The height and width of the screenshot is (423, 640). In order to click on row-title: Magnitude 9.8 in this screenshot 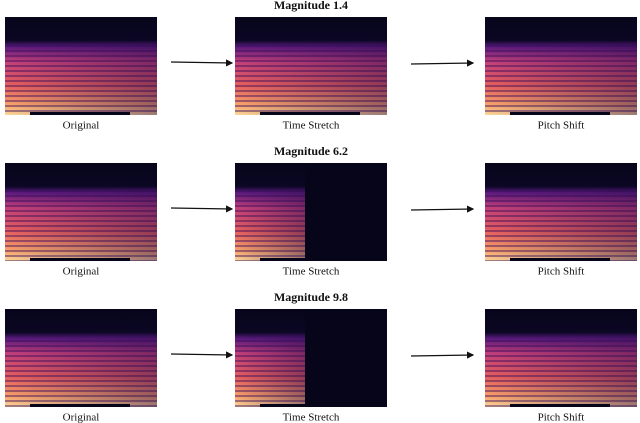, I will do `click(311, 297)`.